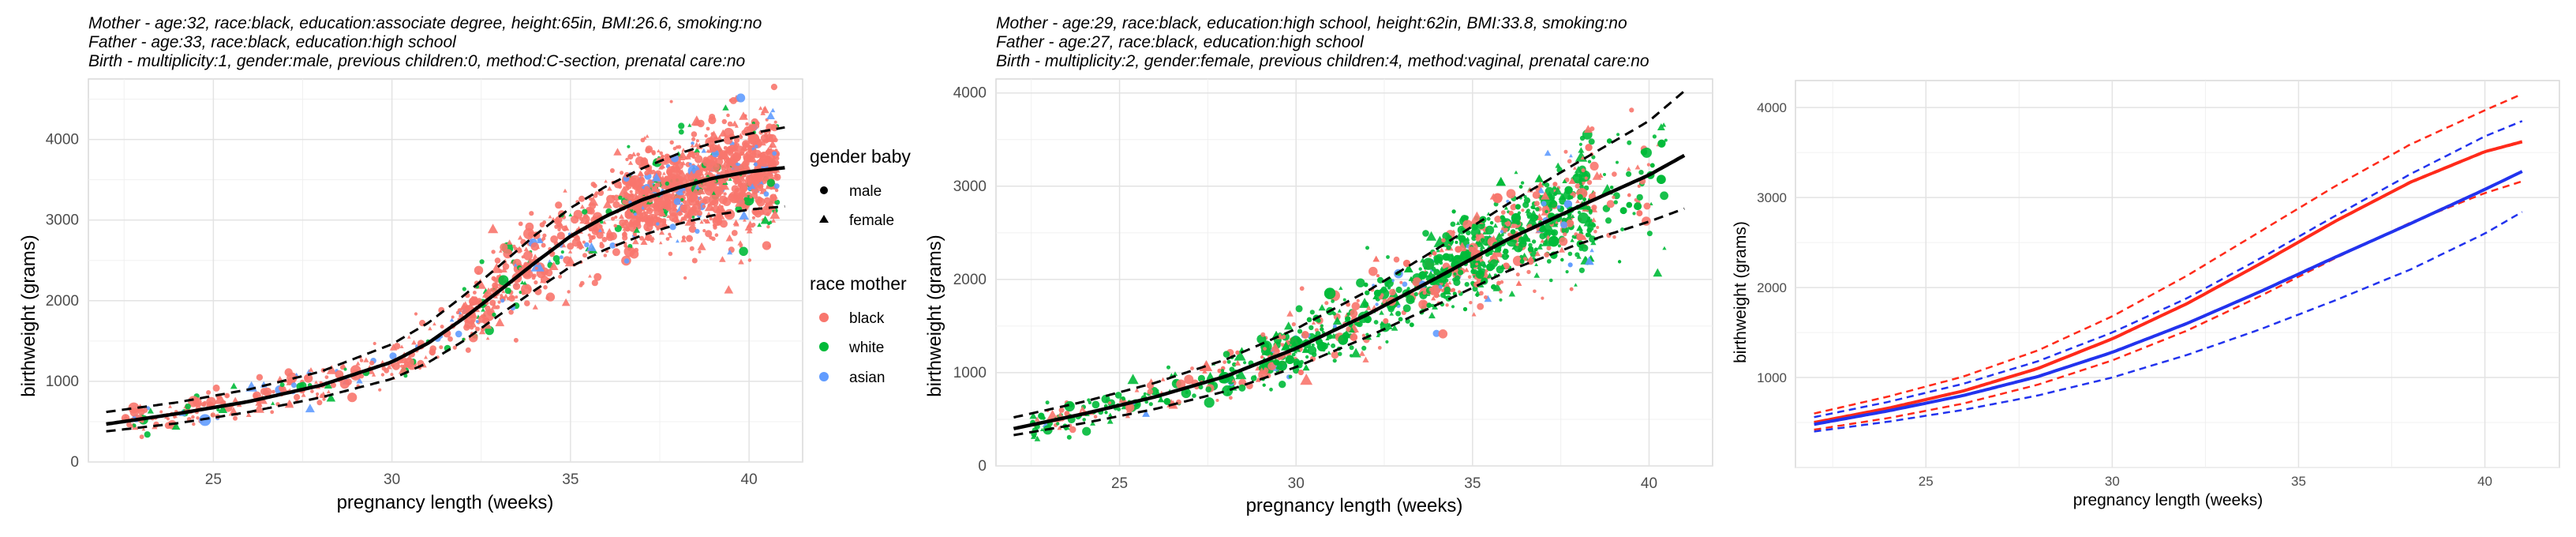  Describe the element at coordinates (1772, 107) in the screenshot. I see `y-tick-label: 4000` at that location.